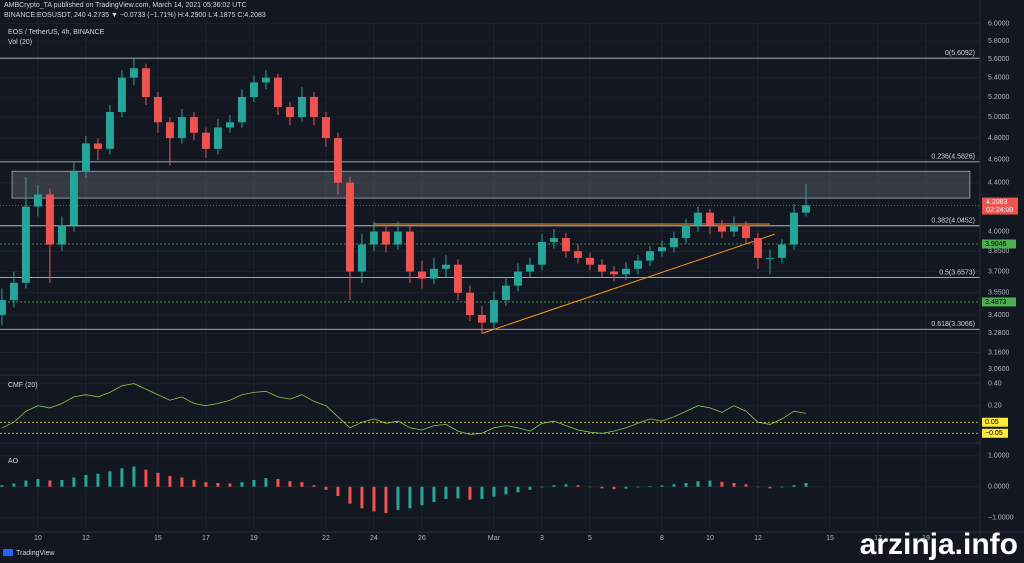 This screenshot has width=1024, height=563. I want to click on last-price: 4.2083, so click(997, 202).